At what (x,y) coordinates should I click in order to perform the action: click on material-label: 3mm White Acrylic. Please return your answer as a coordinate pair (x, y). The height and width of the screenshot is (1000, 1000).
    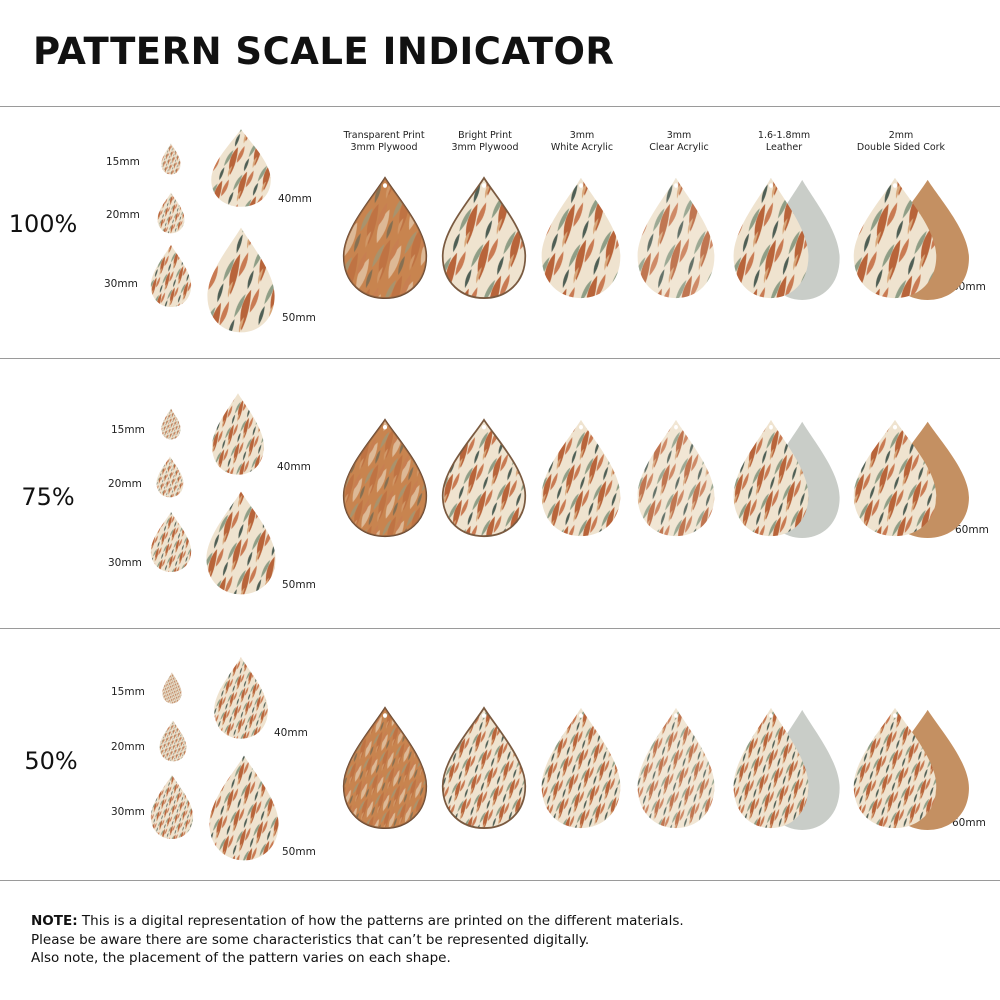
    Looking at the image, I should click on (582, 141).